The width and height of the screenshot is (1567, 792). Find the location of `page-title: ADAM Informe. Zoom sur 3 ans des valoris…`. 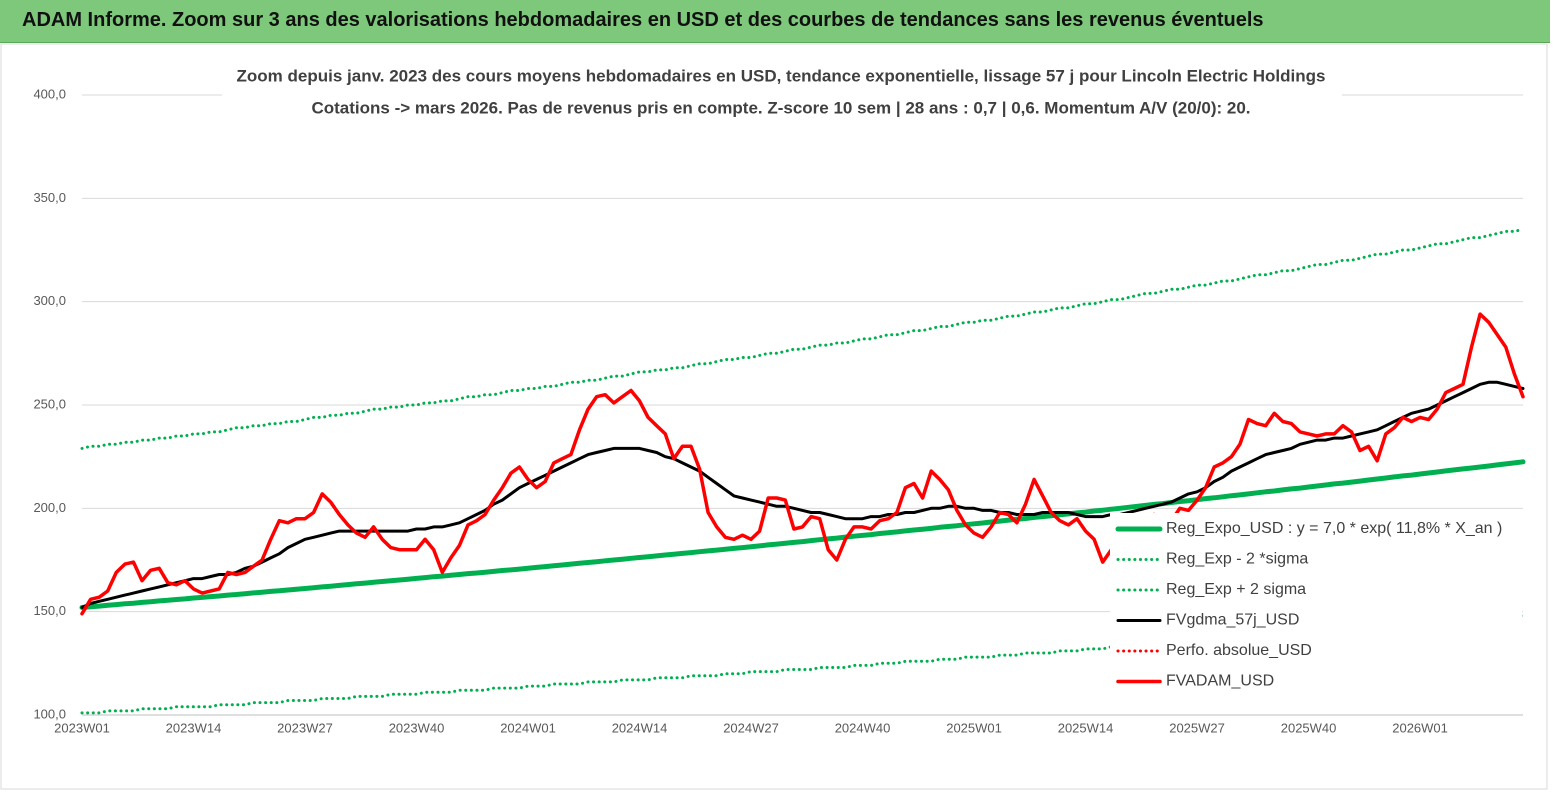

page-title: ADAM Informe. Zoom sur 3 ans des valoris… is located at coordinates (643, 20).